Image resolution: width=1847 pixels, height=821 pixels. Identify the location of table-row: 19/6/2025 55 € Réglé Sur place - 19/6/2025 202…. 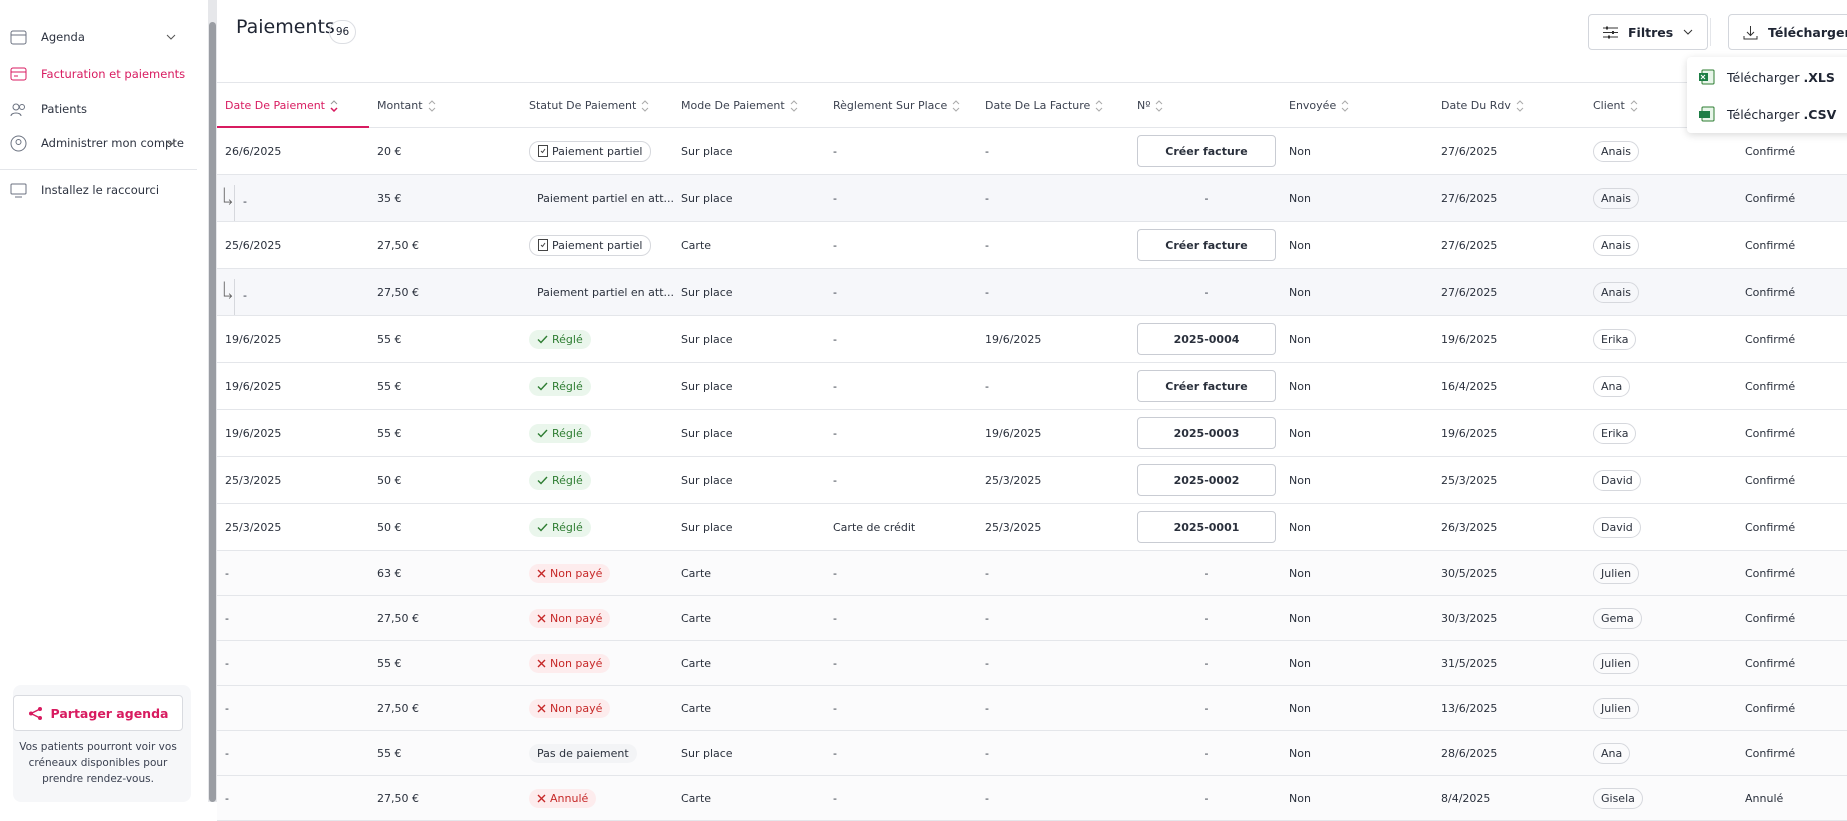
(1032, 433).